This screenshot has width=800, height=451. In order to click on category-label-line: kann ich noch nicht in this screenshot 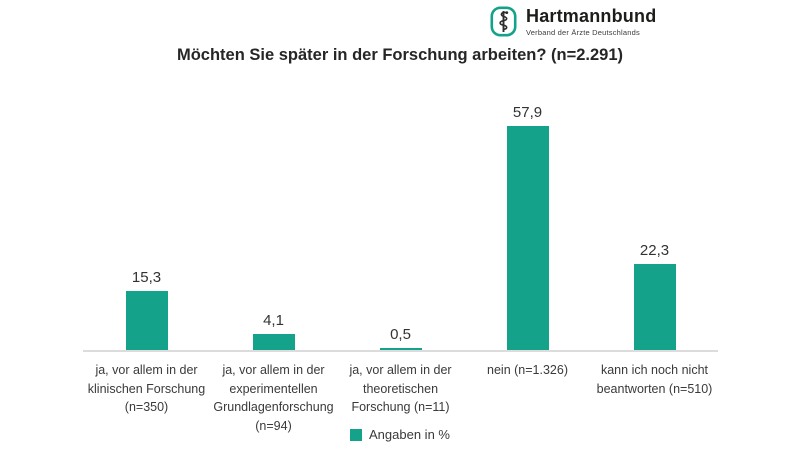, I will do `click(654, 370)`.